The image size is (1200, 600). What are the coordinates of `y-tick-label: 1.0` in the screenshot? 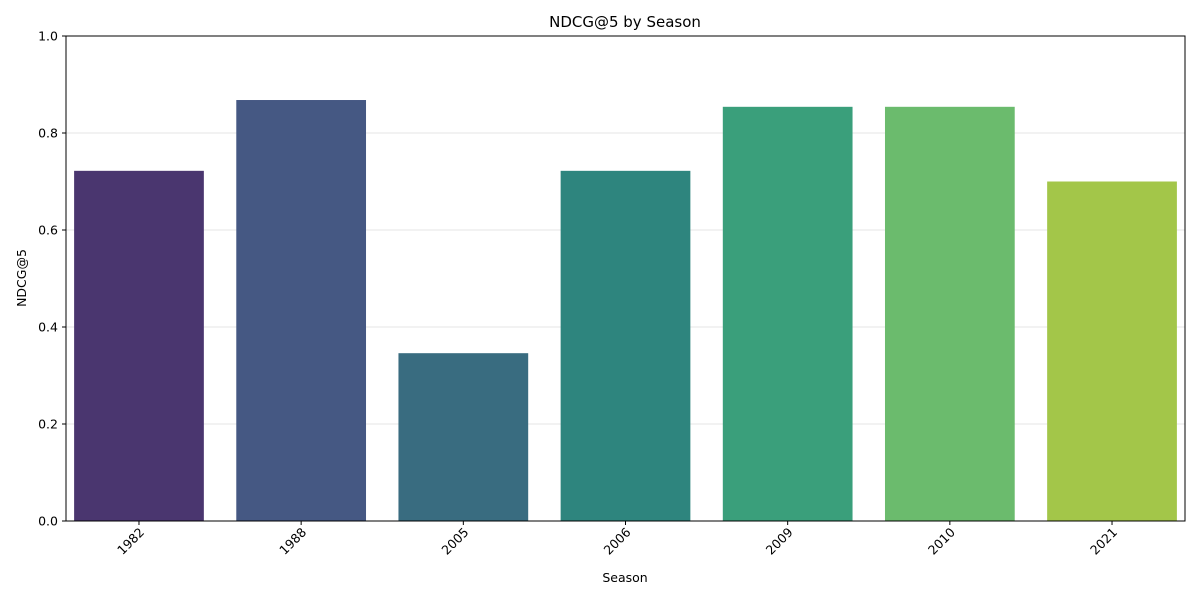 It's located at (48, 36).